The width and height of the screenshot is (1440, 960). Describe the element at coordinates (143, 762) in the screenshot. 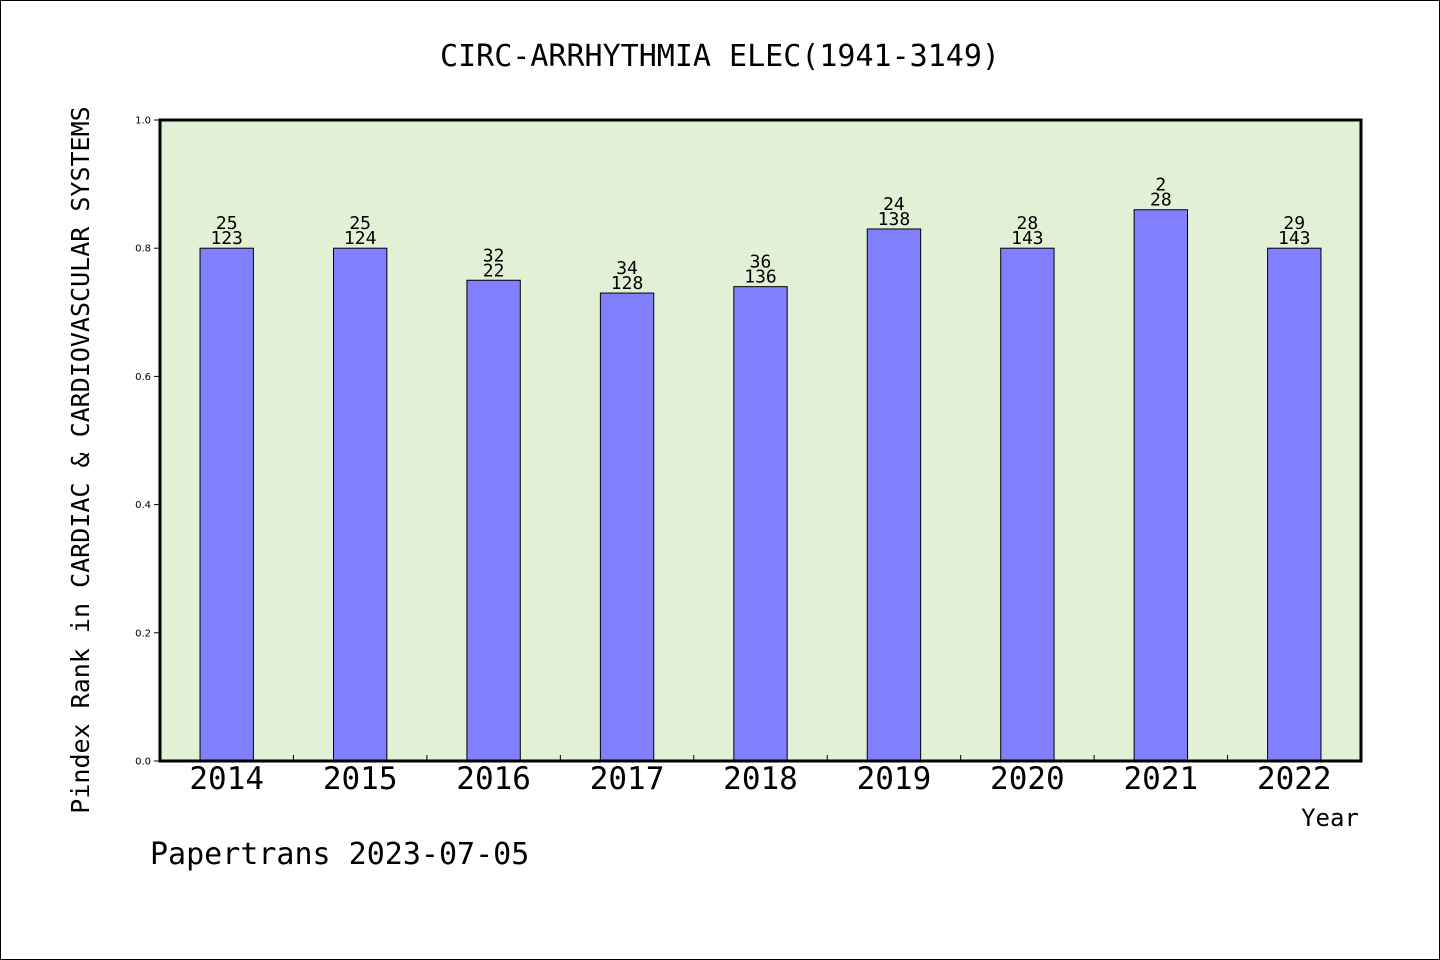

I see `y-tick-label: 0.0` at that location.